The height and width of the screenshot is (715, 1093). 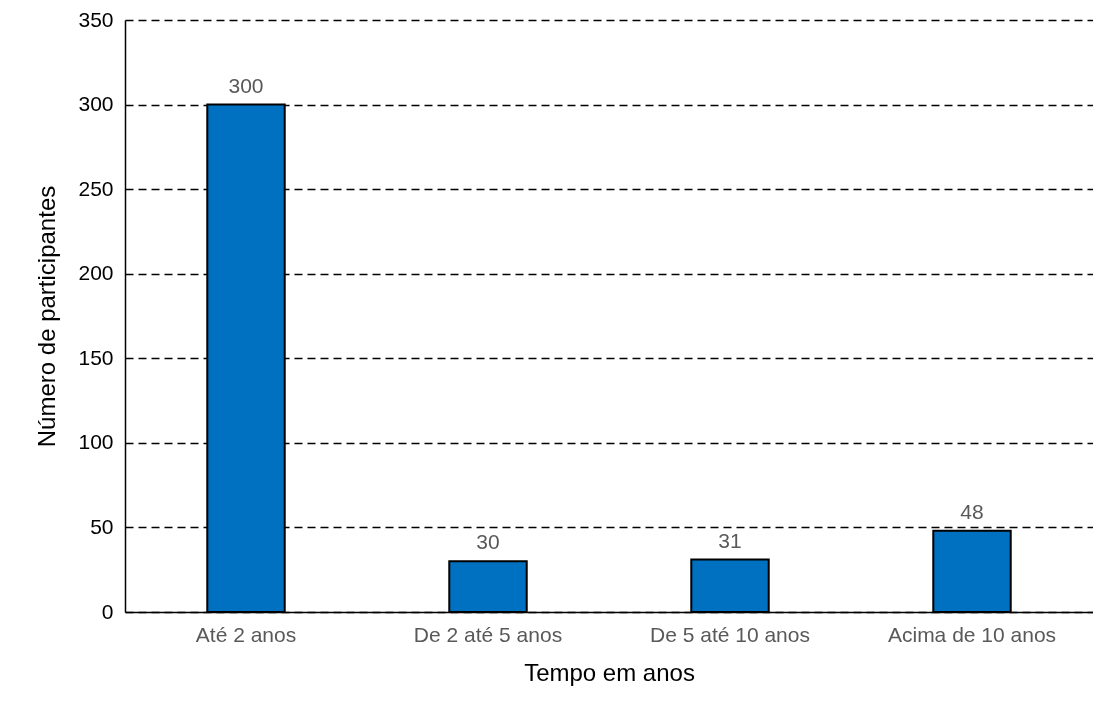 I want to click on data-label: 300, so click(x=246, y=85).